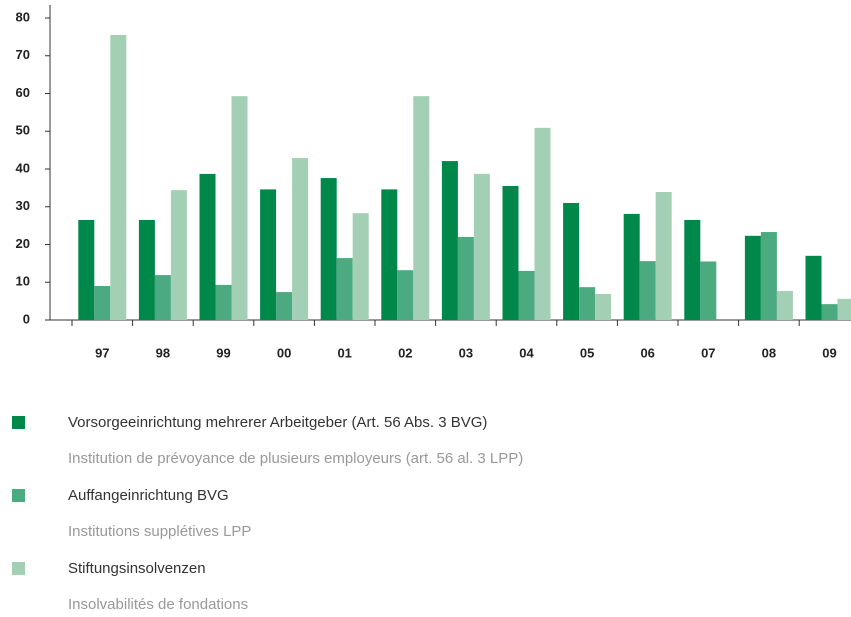 The height and width of the screenshot is (617, 851). What do you see at coordinates (647, 352) in the screenshot?
I see `x-tick-label: 06` at bounding box center [647, 352].